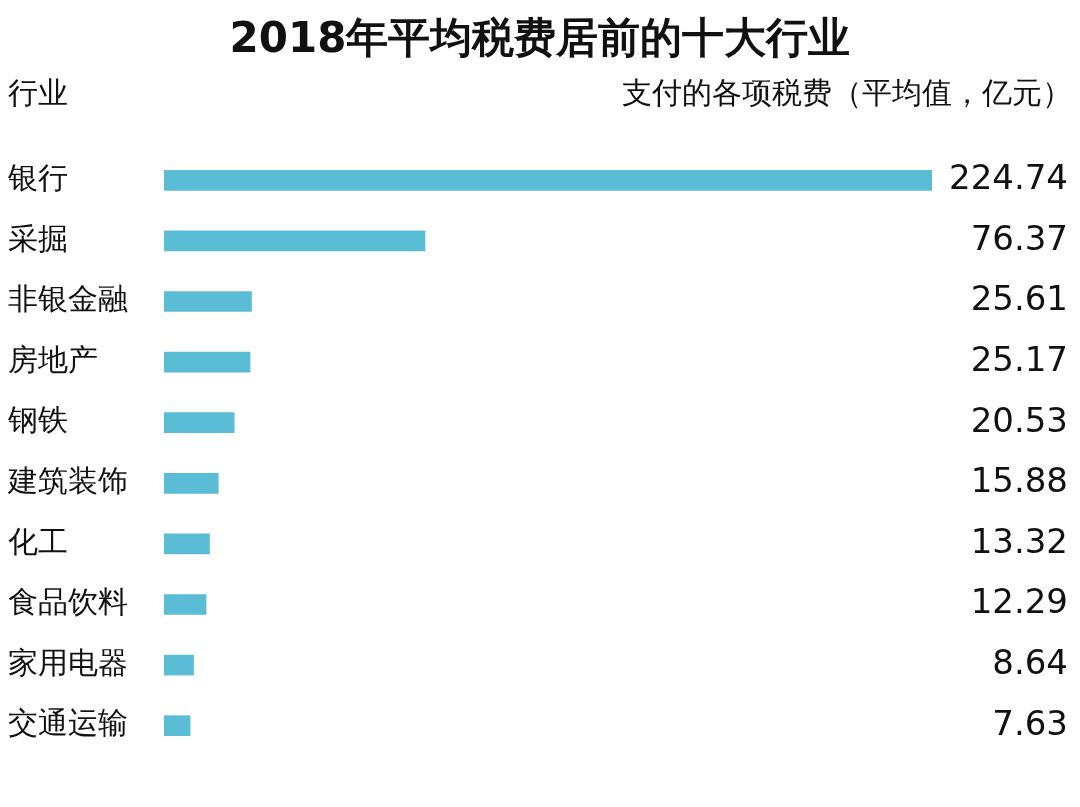  Describe the element at coordinates (1019, 358) in the screenshot. I see `data-label: 25.17` at that location.